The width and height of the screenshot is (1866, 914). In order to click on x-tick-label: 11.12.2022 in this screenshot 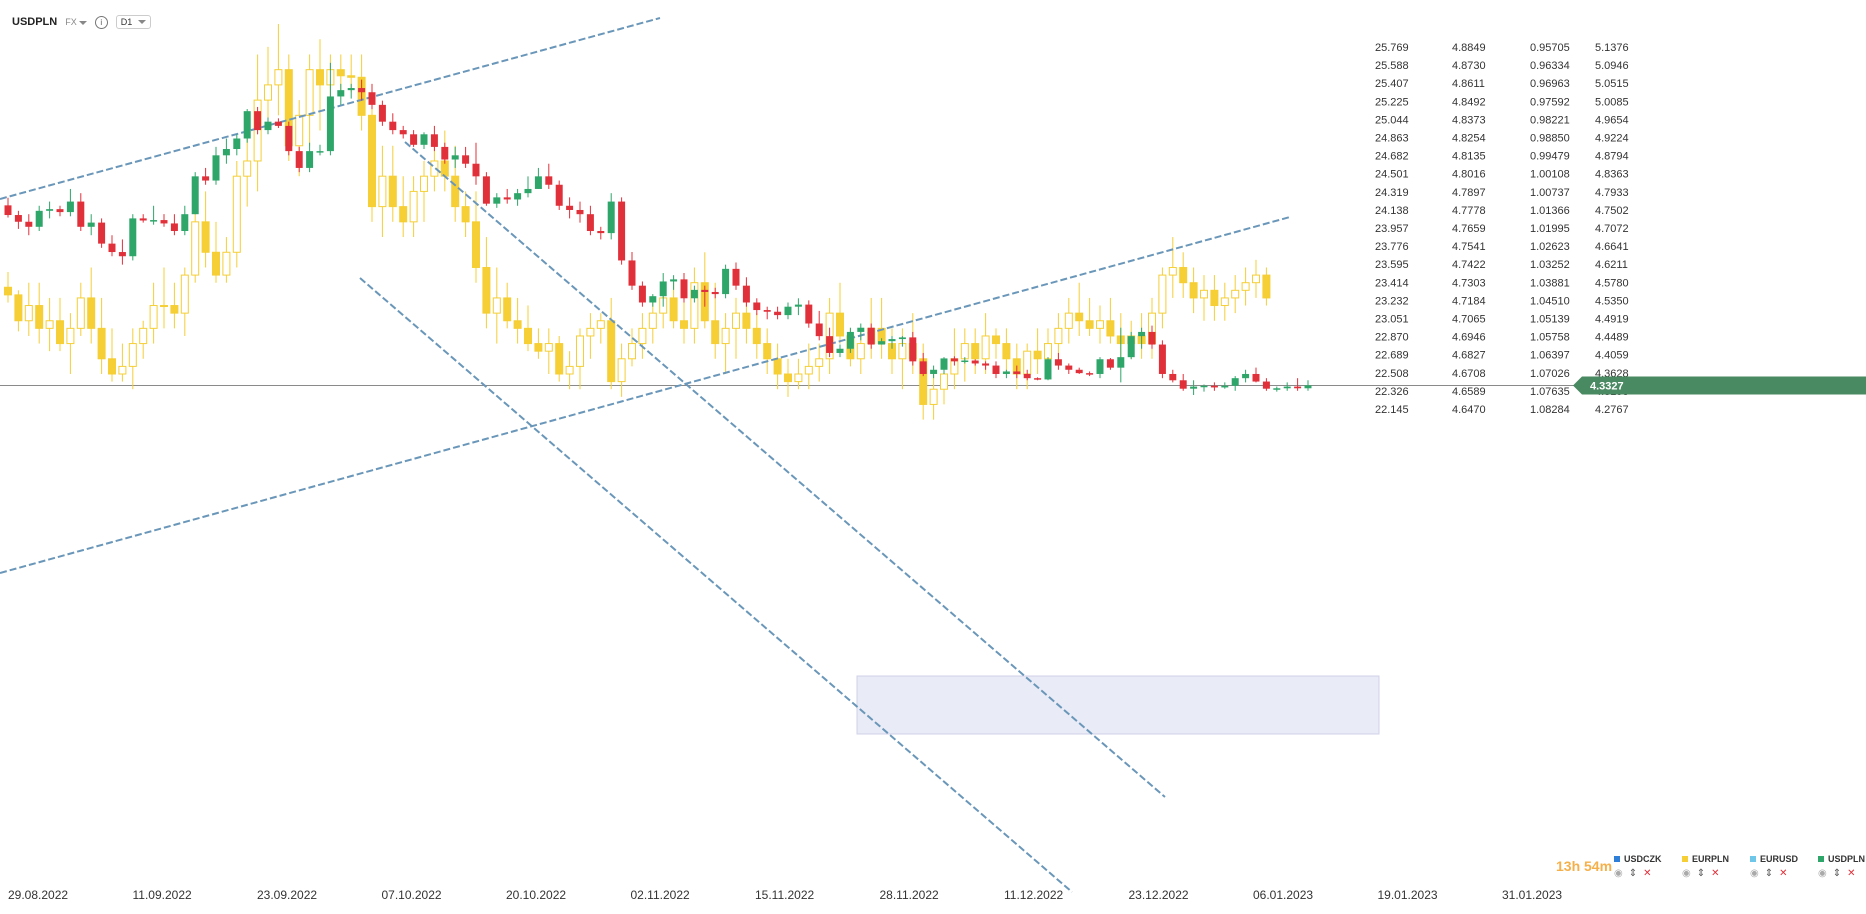, I will do `click(1033, 895)`.